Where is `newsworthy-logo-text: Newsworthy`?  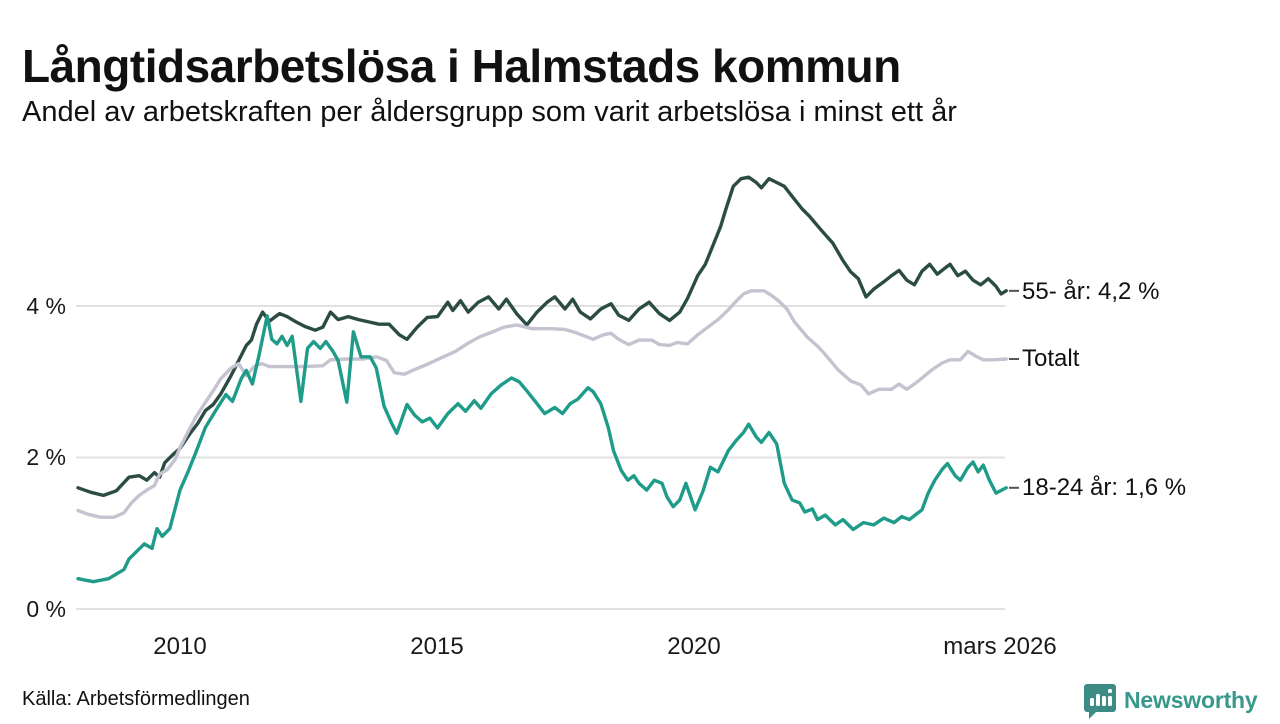
newsworthy-logo-text: Newsworthy is located at coordinates (1191, 700).